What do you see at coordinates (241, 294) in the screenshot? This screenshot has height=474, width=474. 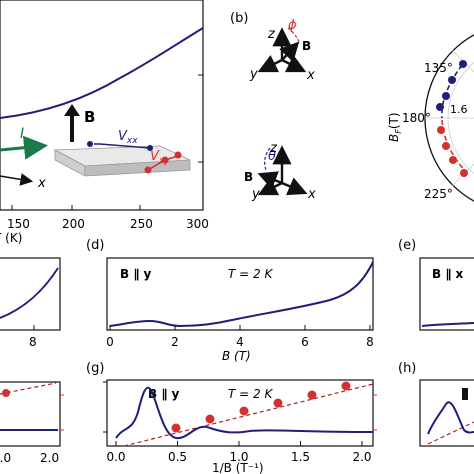 I see `magnetoresistance-curve` at bounding box center [241, 294].